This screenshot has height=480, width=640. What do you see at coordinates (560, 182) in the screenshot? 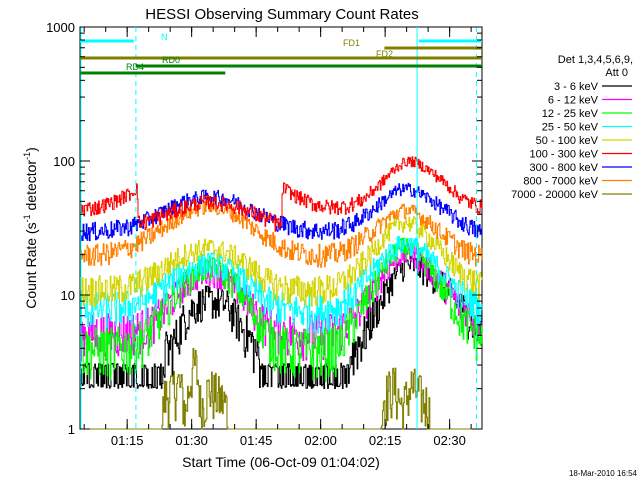
I see `legend-entry-label: 800 - 7000 keV` at bounding box center [560, 182].